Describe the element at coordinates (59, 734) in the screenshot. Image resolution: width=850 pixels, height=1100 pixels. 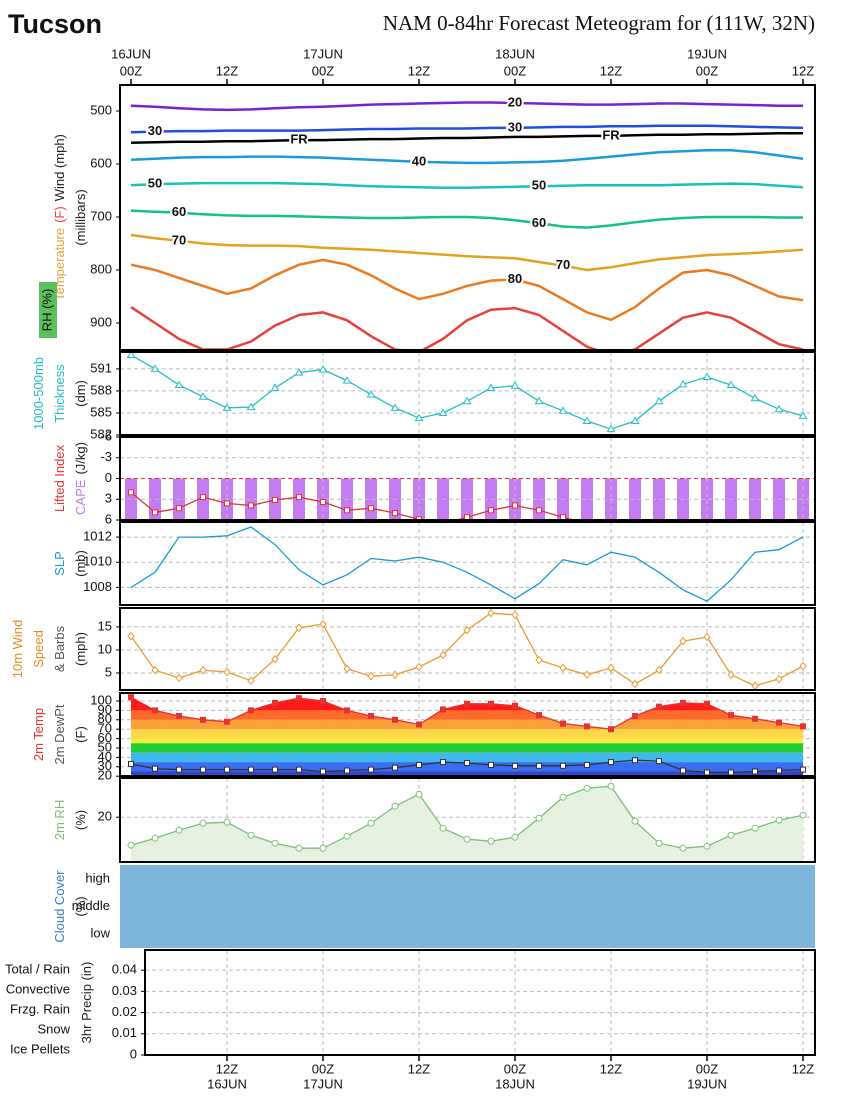
I see `axis-label: 2m DewPt` at that location.